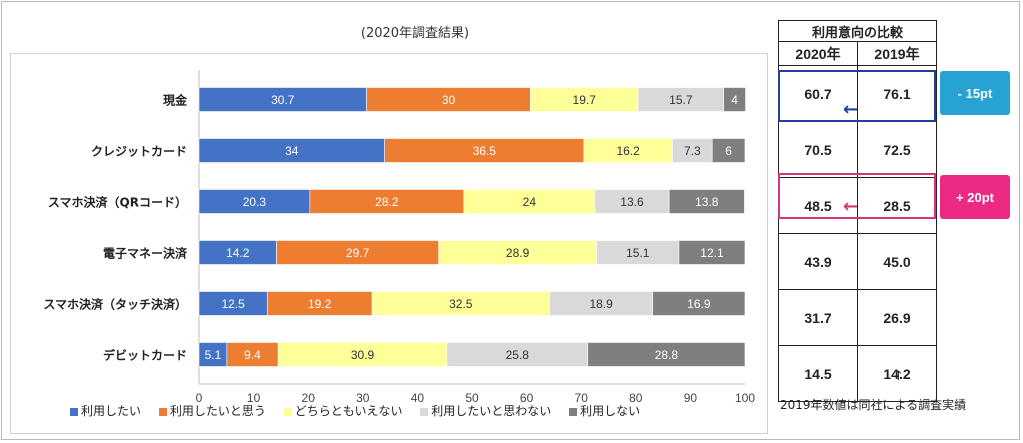 This screenshot has width=1023, height=443. I want to click on data-label: 29.7, so click(358, 253).